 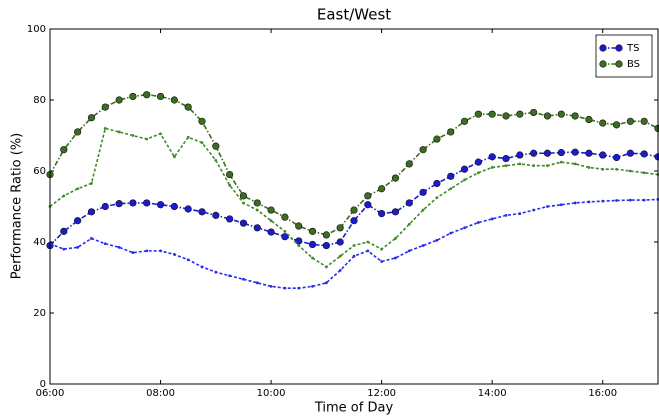 I want to click on y-tick-label: 60, so click(x=39, y=171).